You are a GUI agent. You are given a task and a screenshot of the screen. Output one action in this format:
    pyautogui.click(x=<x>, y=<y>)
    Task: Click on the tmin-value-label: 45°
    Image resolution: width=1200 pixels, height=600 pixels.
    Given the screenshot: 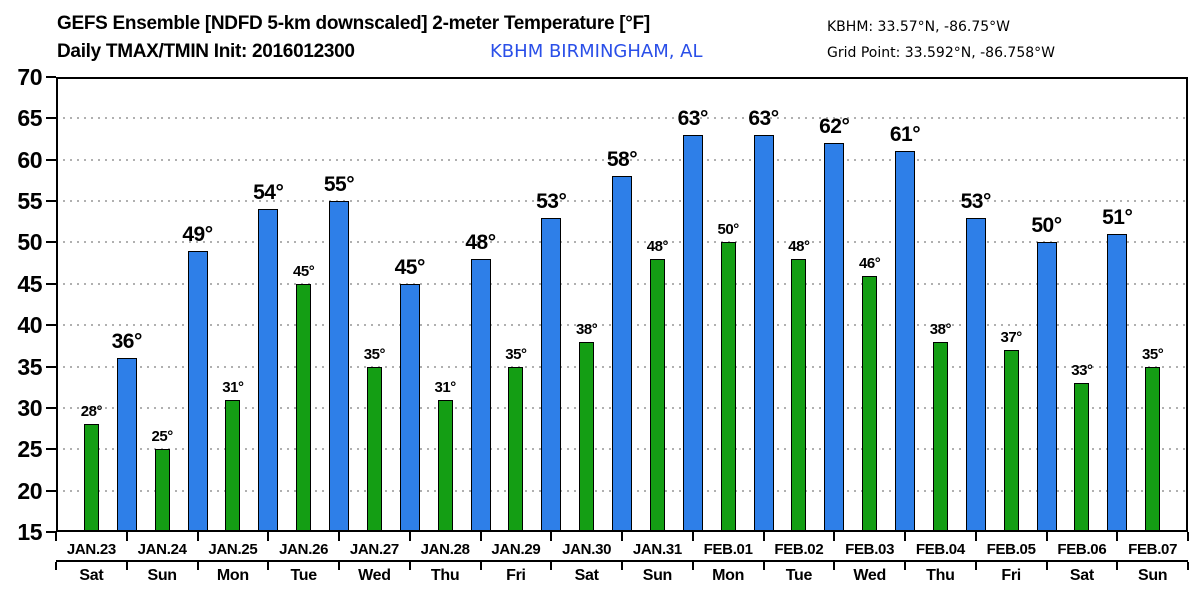 What is the action you would take?
    pyautogui.click(x=304, y=271)
    